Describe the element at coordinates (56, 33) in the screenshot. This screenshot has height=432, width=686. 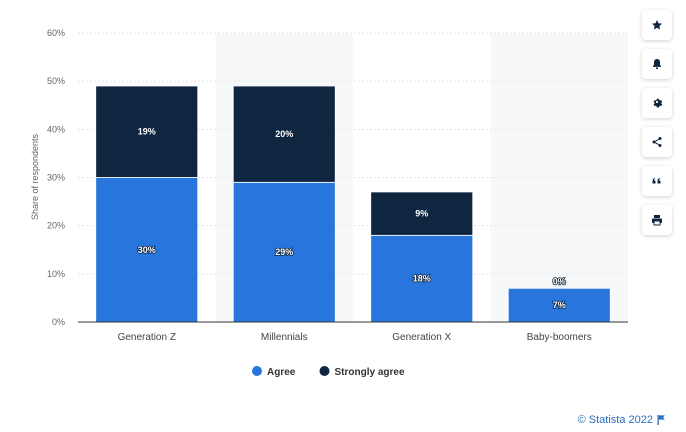
I see `y-tick-label: 60%` at that location.